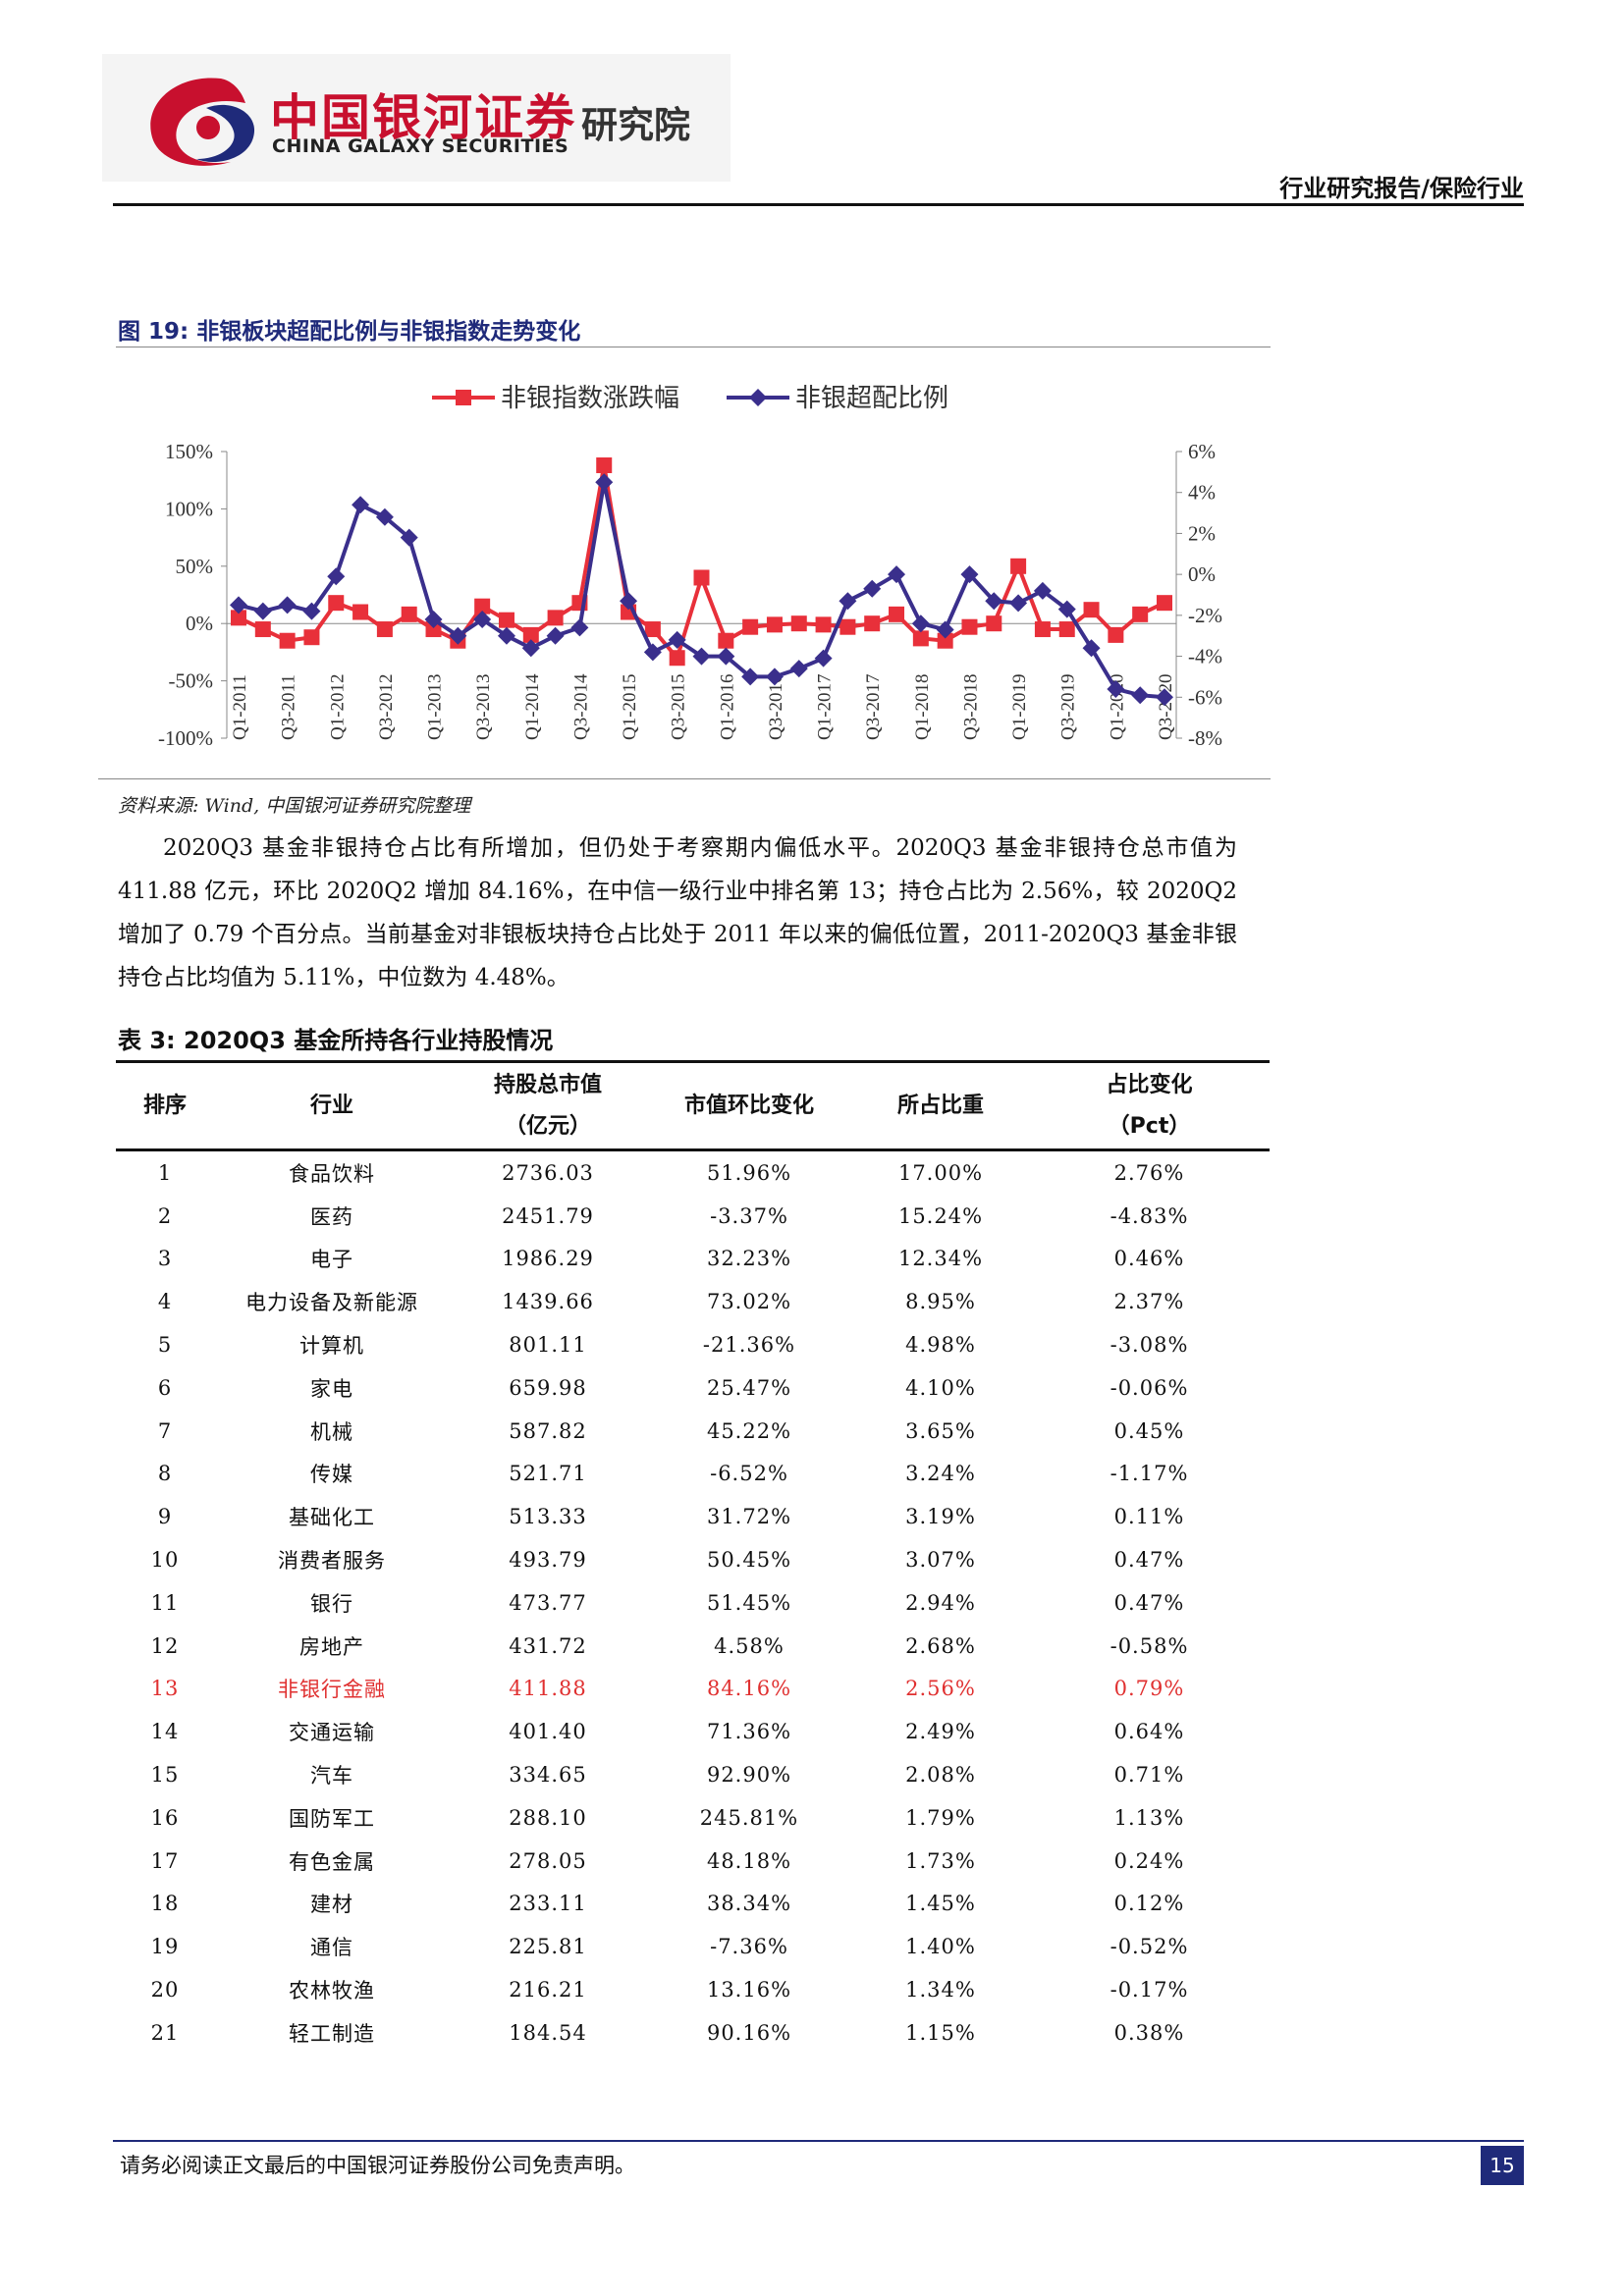 This screenshot has height=2296, width=1624. What do you see at coordinates (331, 1260) in the screenshot?
I see `cell-industry: 电子` at bounding box center [331, 1260].